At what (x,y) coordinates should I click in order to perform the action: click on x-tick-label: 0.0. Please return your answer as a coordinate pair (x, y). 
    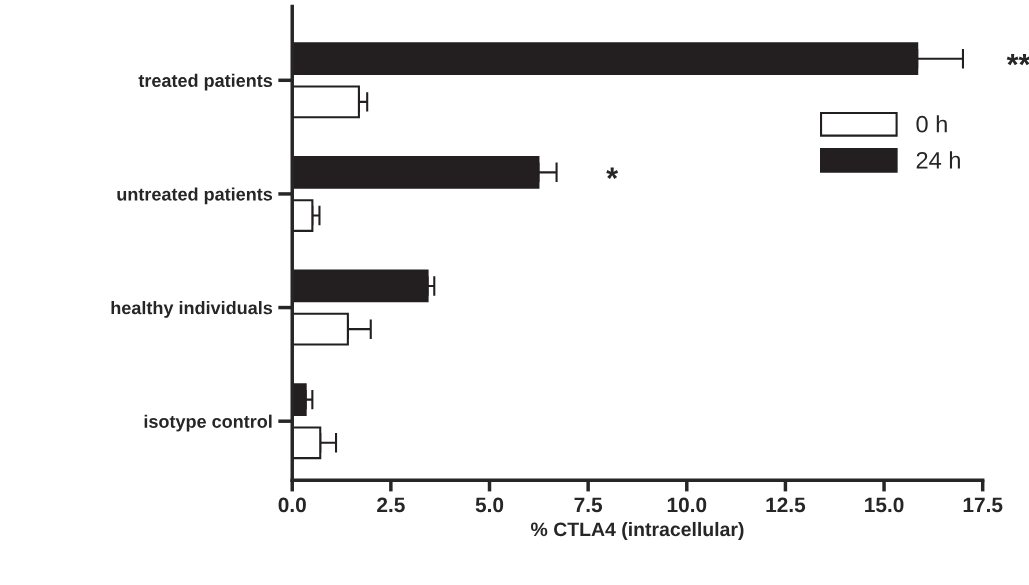
    Looking at the image, I should click on (292, 505).